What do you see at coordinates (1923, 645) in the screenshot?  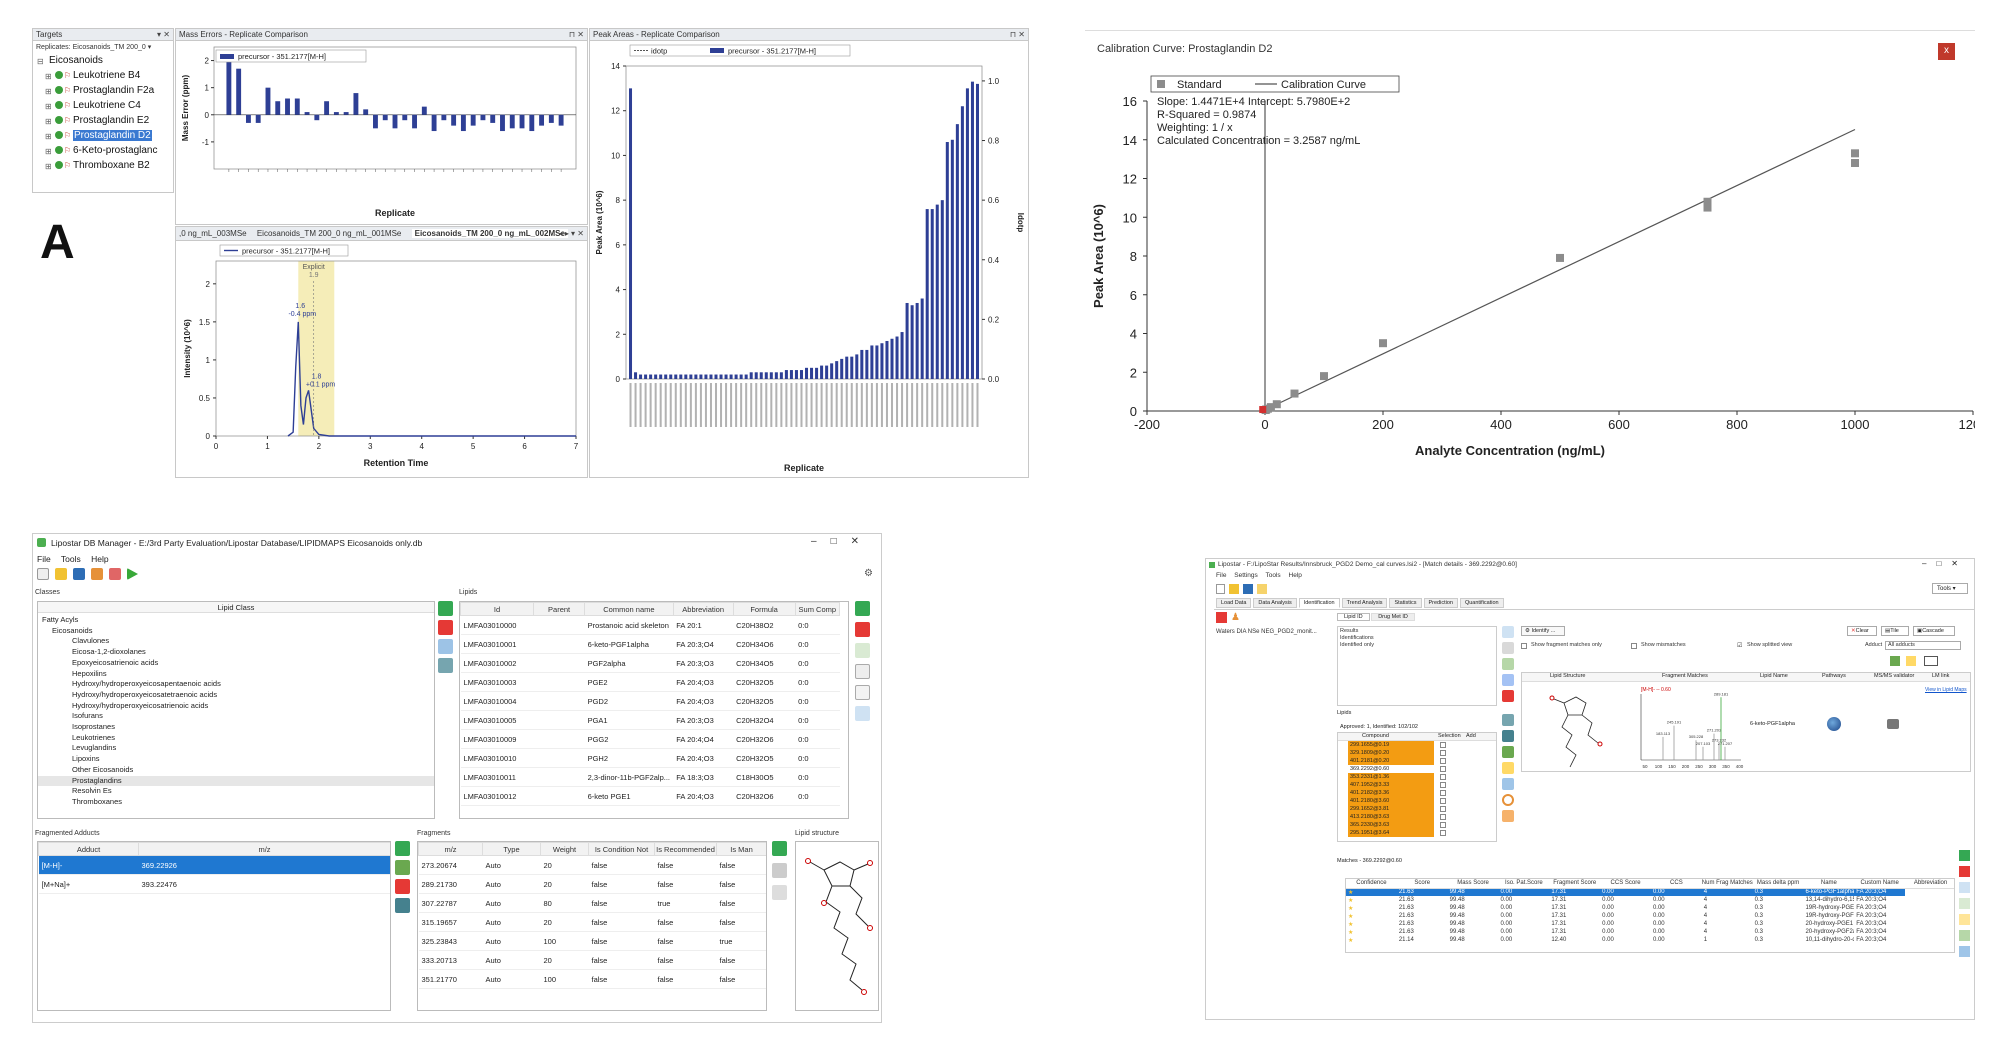 I see `adduct-select: All adducts` at bounding box center [1923, 645].